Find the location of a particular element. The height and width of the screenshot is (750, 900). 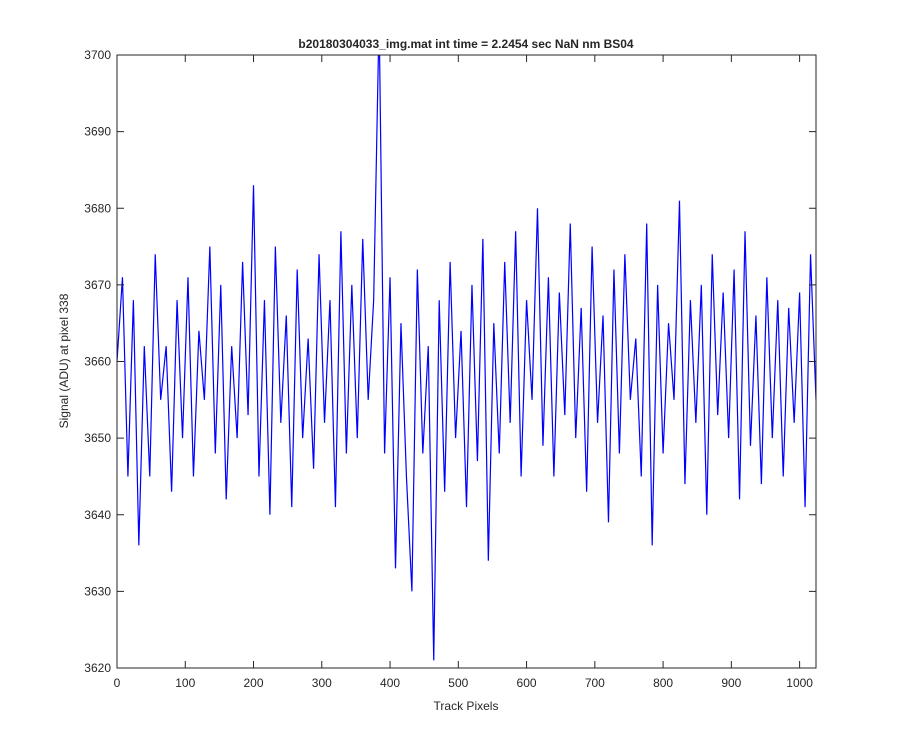

x-axis-label: Track Pixels is located at coordinates (466, 706).